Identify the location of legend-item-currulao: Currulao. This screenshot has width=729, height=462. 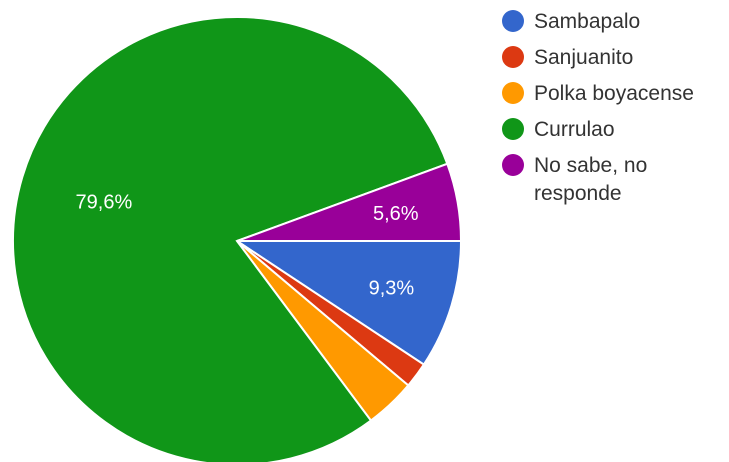
(615, 130).